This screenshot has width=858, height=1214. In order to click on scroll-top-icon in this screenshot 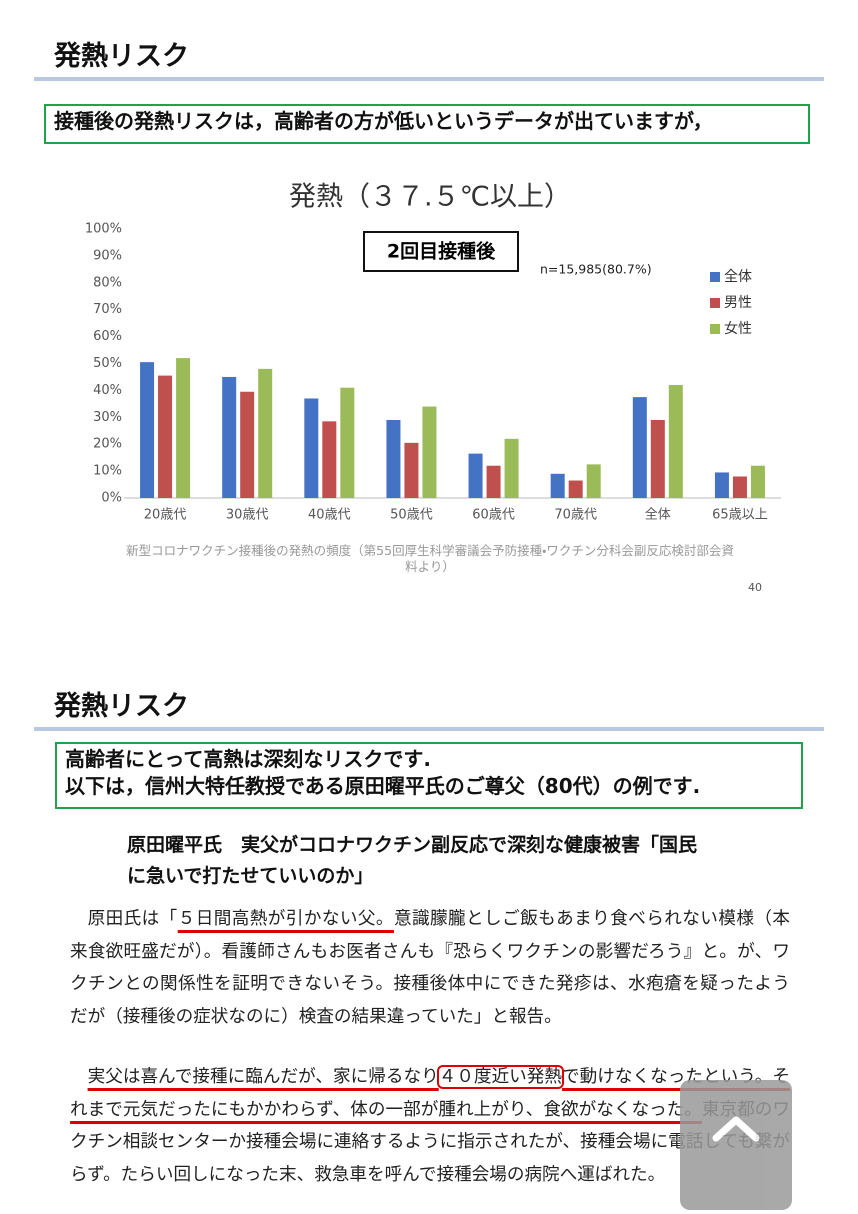, I will do `click(736, 1129)`.